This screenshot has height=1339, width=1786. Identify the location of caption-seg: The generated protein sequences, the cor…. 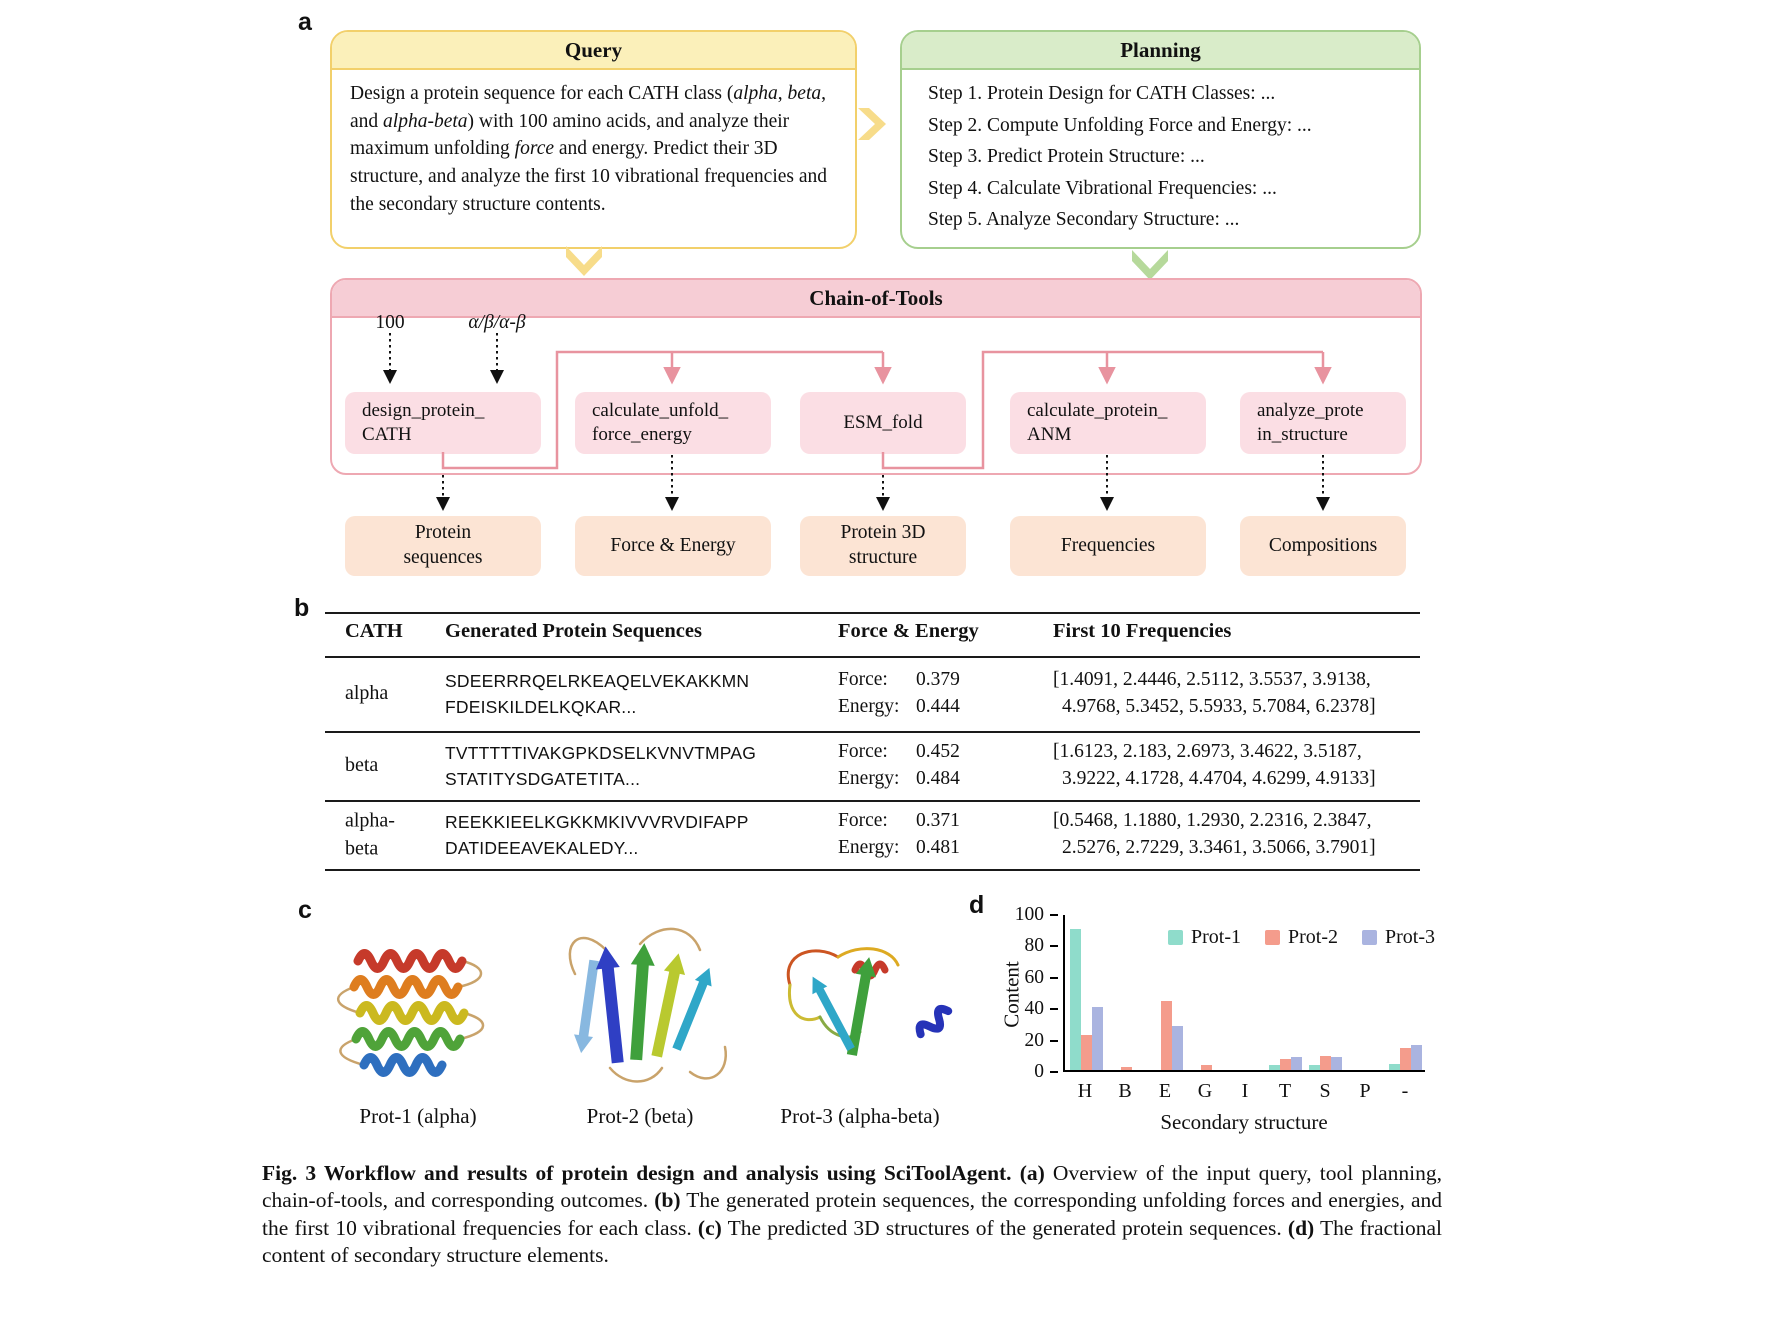
(852, 1214).